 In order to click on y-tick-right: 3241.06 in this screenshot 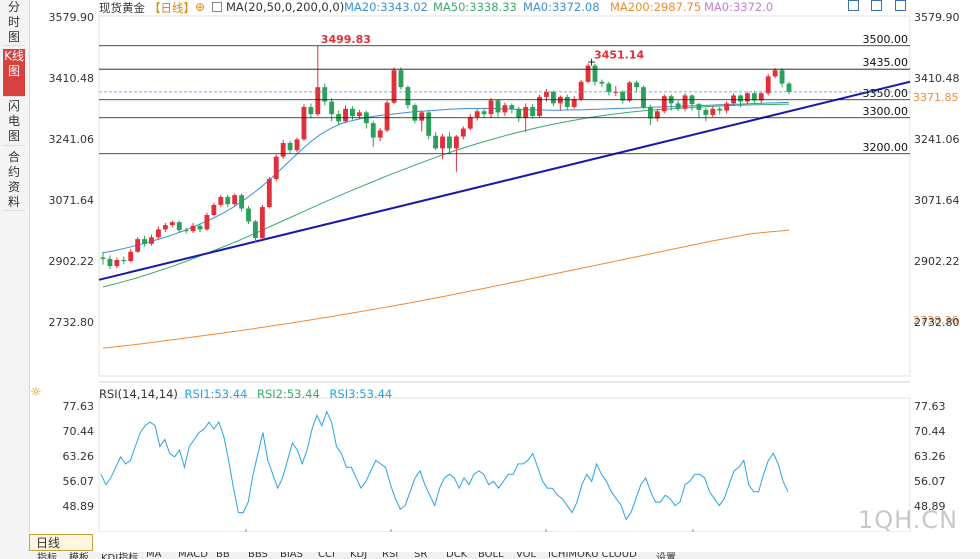, I will do `click(937, 139)`.